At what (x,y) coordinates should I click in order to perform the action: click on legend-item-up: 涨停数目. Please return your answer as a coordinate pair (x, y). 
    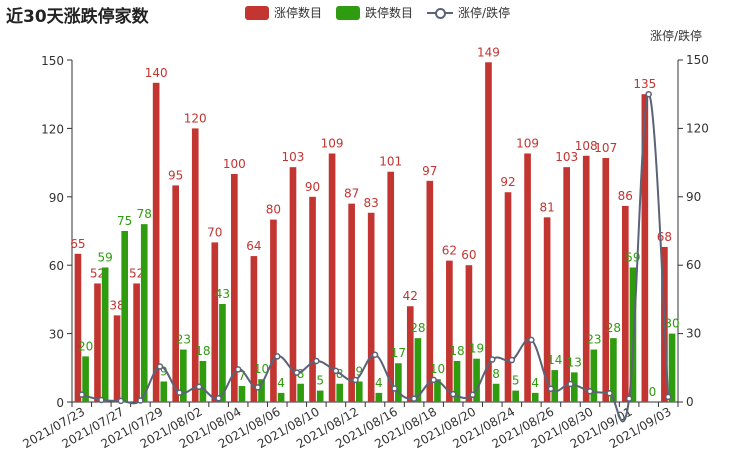
    Looking at the image, I should click on (283, 12).